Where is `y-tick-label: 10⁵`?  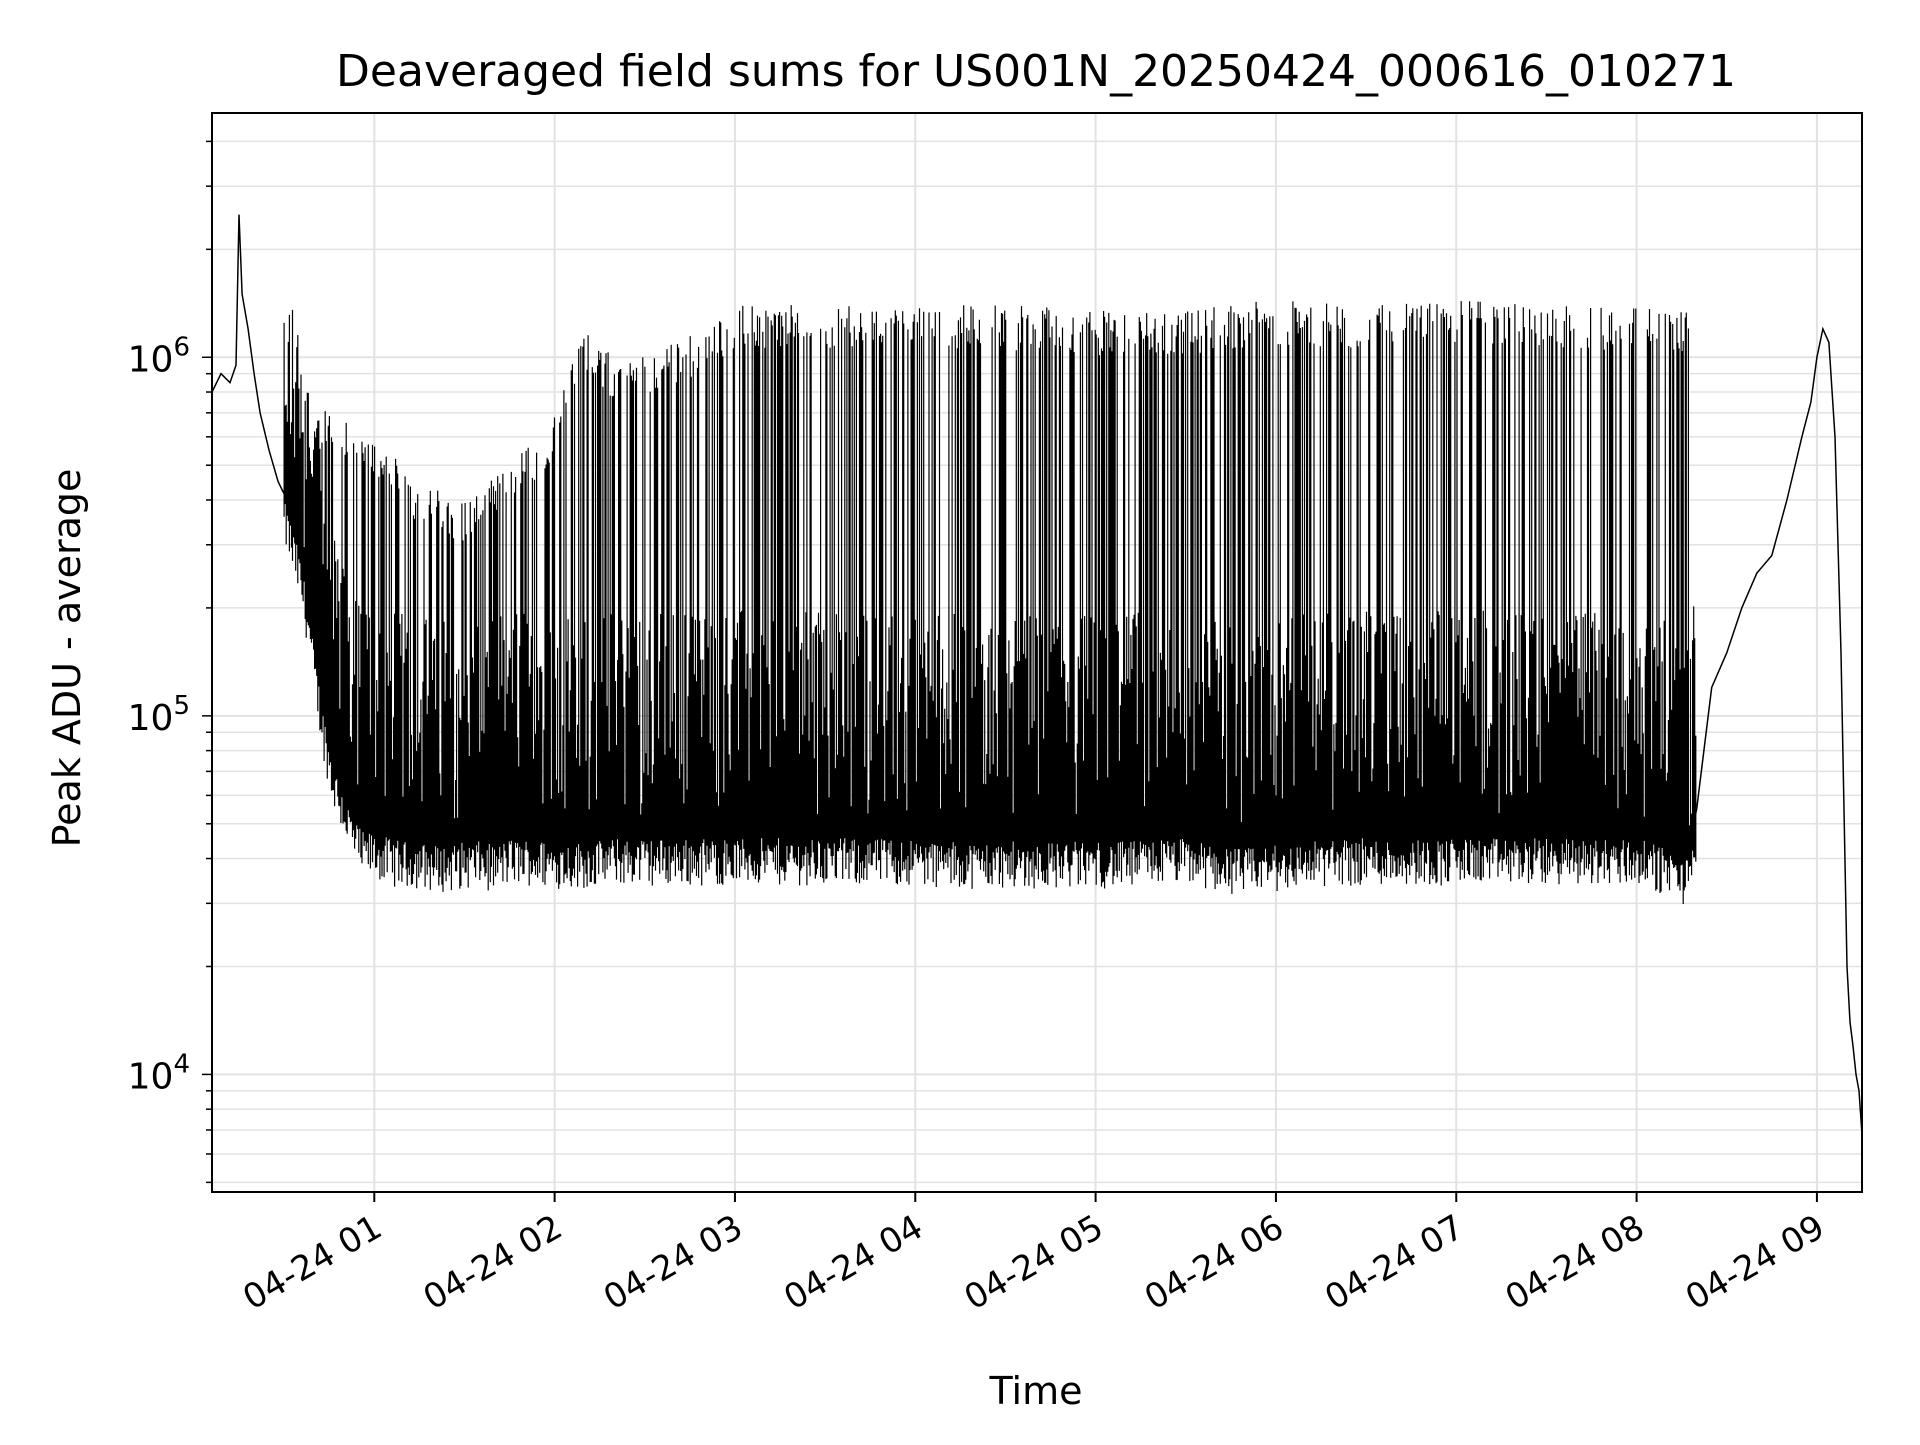 y-tick-label: 10⁵ is located at coordinates (159, 715).